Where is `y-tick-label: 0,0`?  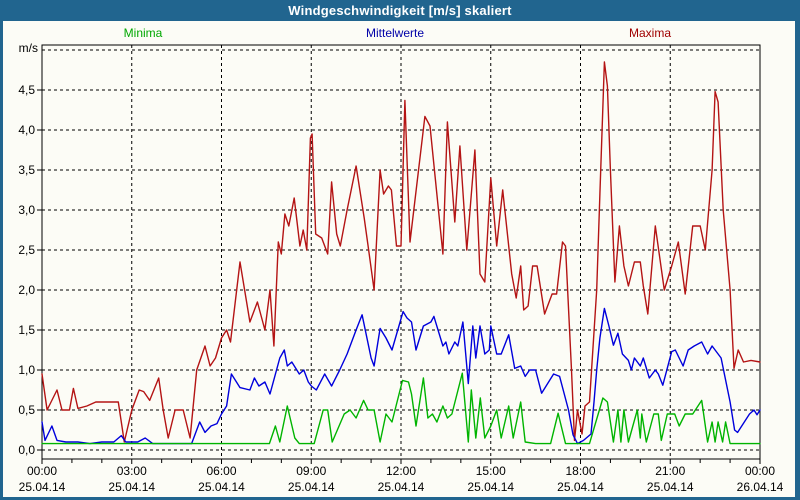 y-tick-label: 0,0 is located at coordinates (26, 450).